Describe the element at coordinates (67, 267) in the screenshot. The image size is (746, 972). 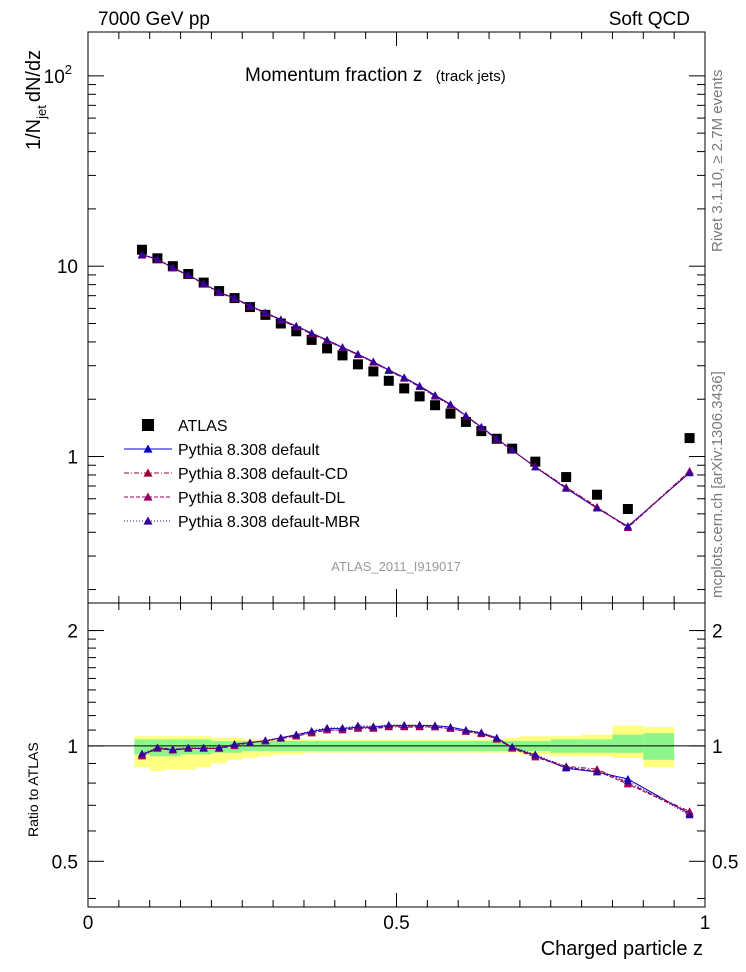
I see `y-tick-label: 10` at that location.